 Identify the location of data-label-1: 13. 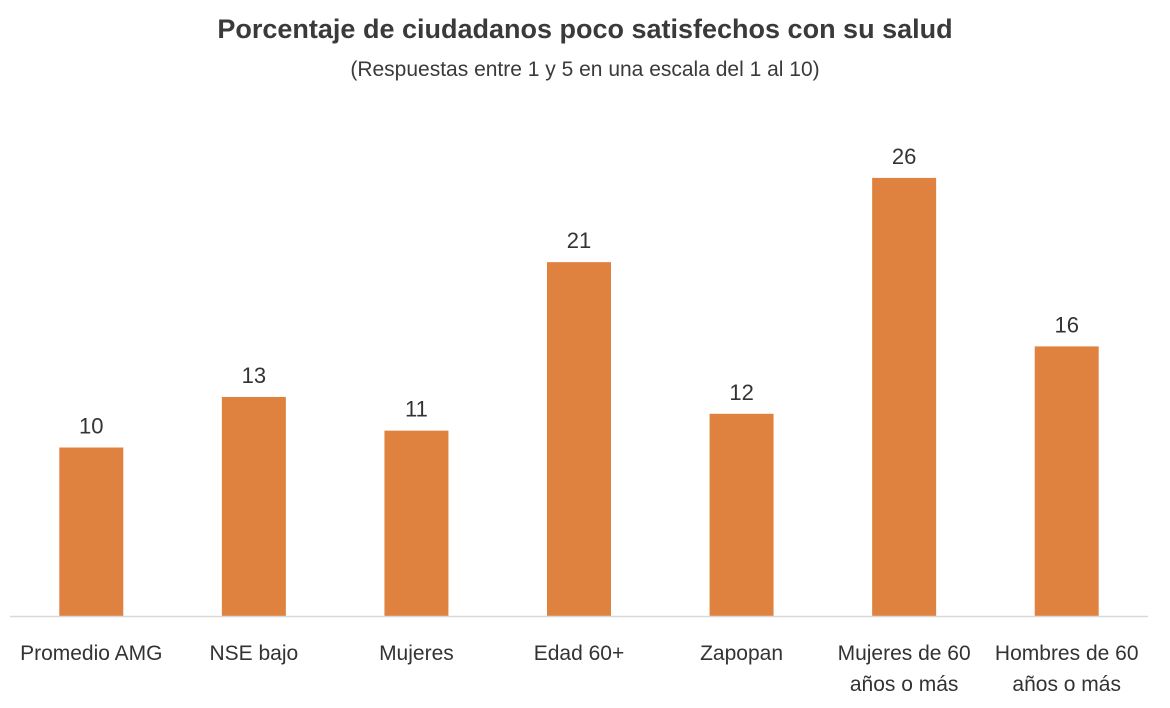
(254, 375).